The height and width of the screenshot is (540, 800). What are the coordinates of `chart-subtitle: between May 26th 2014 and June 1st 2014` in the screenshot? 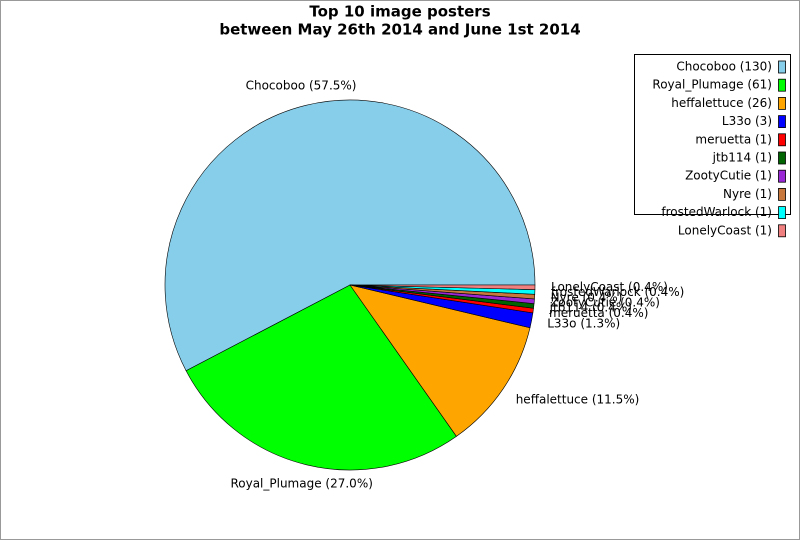 It's located at (399, 30).